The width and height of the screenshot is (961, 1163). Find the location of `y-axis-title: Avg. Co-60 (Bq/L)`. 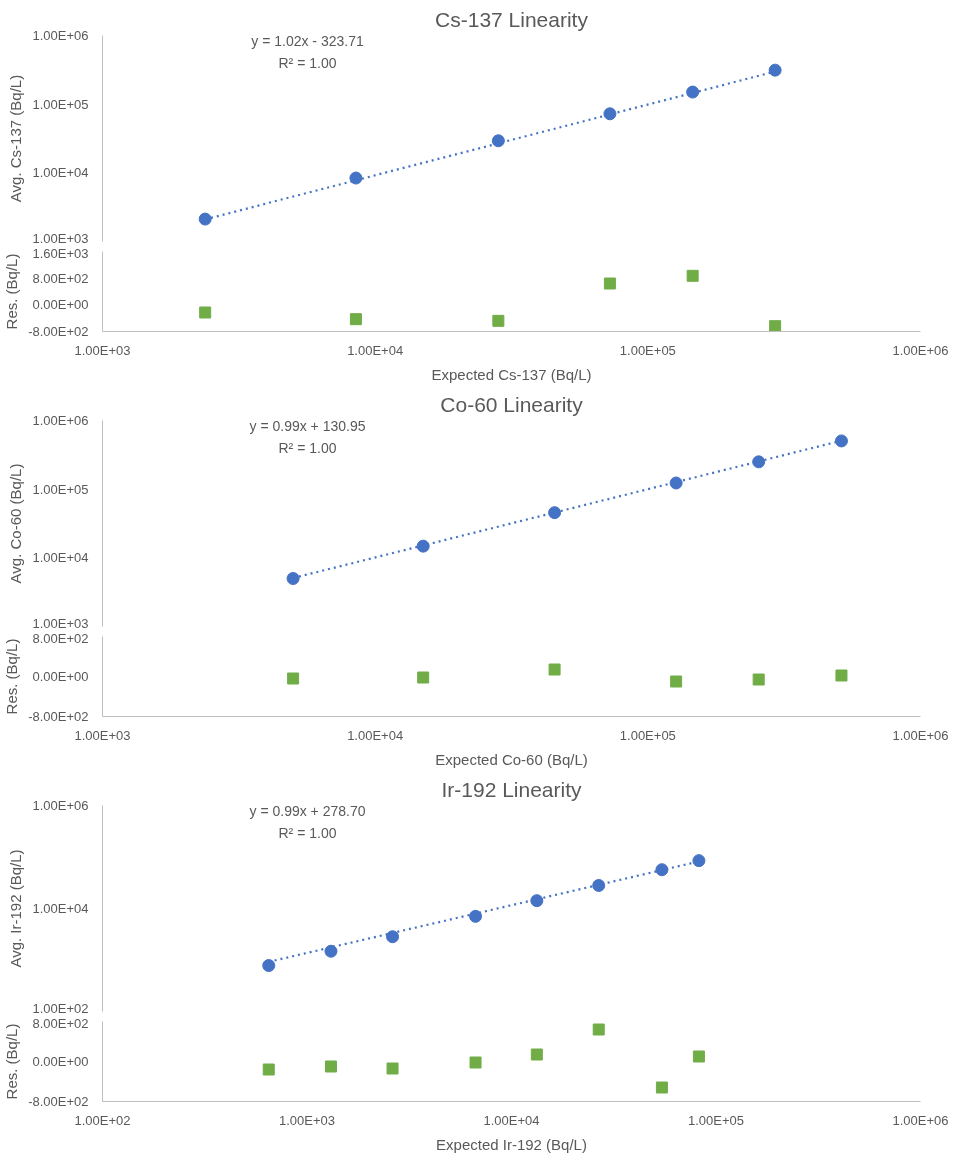

y-axis-title: Avg. Co-60 (Bq/L) is located at coordinates (16, 523).